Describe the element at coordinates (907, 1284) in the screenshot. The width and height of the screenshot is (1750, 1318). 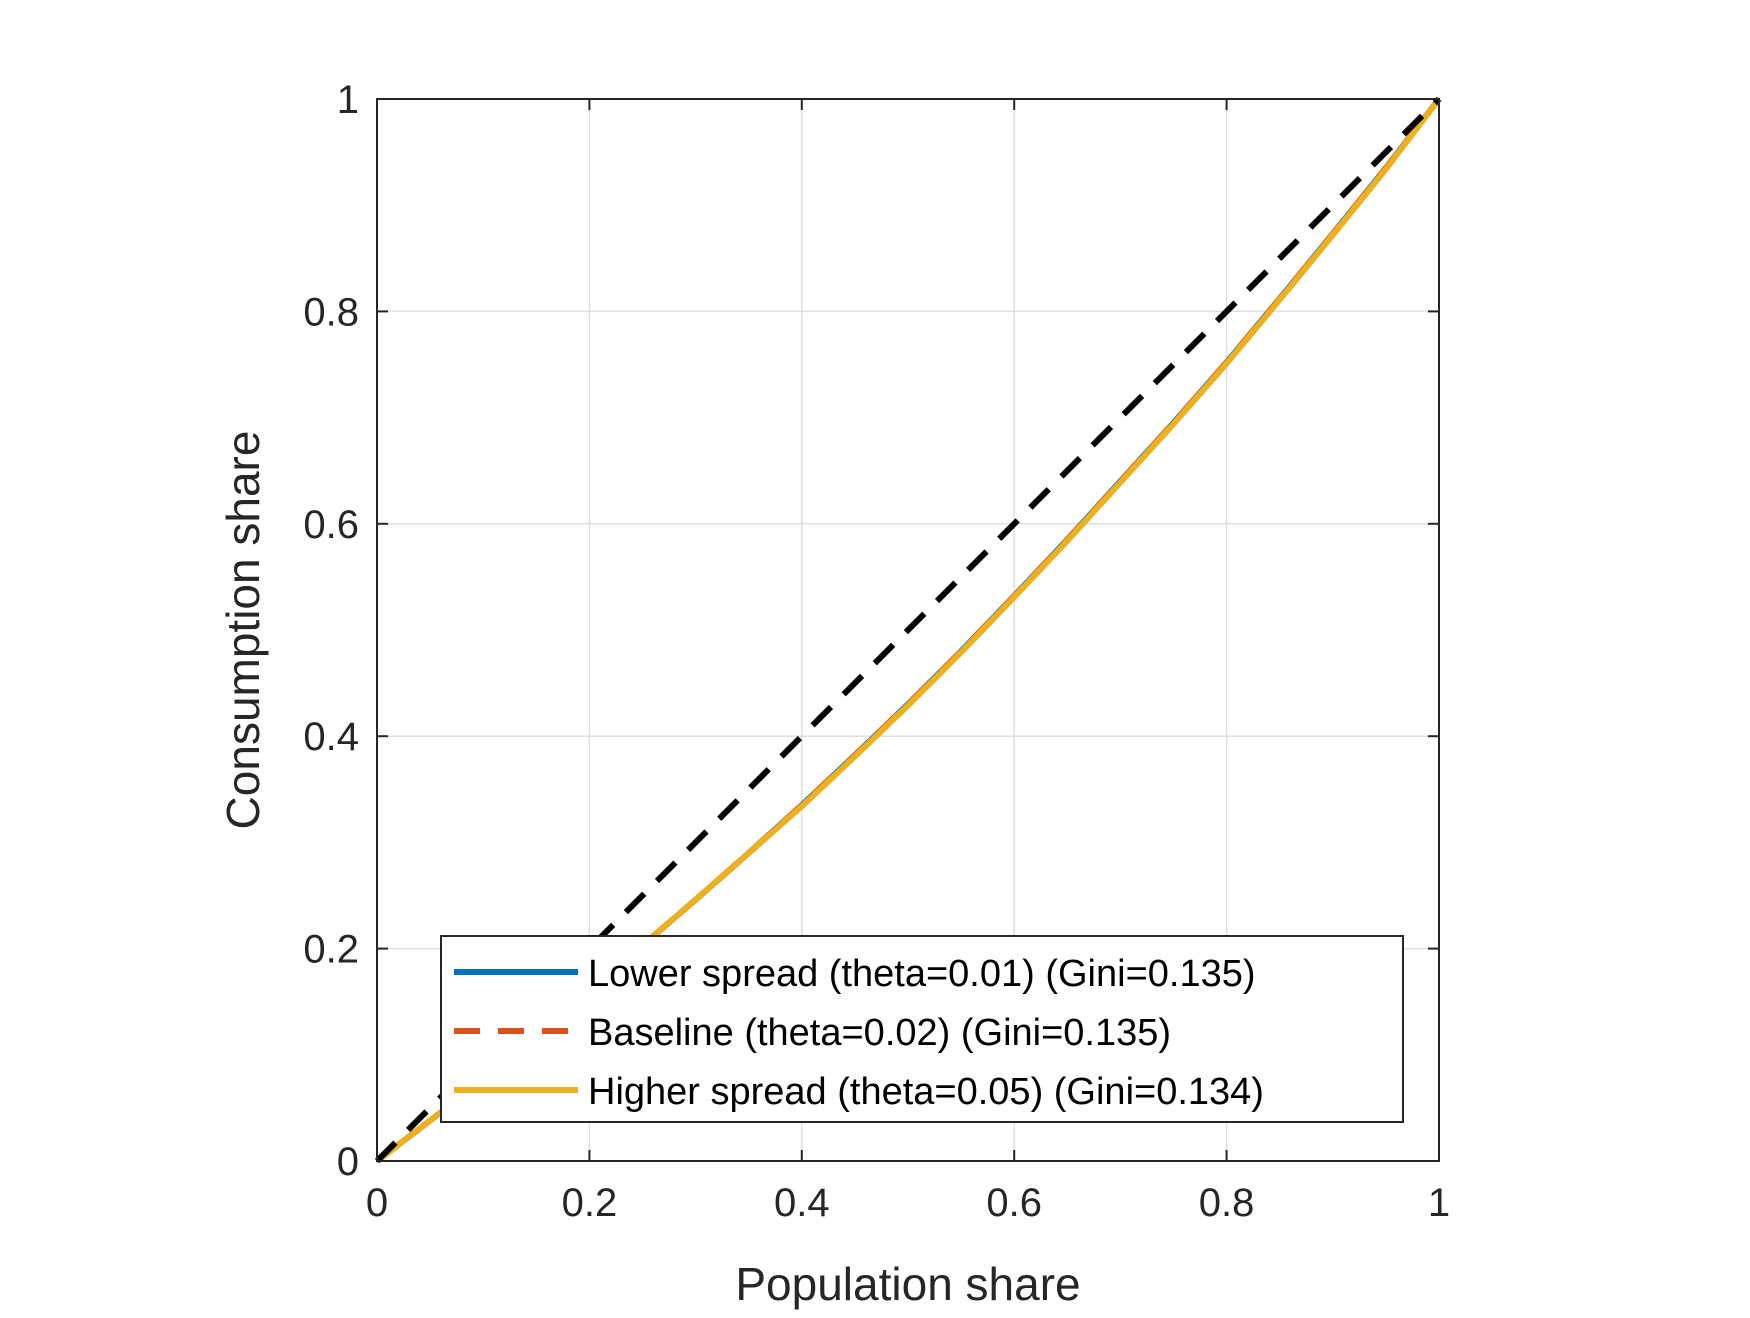
I see `x-axis-title: Population share` at that location.